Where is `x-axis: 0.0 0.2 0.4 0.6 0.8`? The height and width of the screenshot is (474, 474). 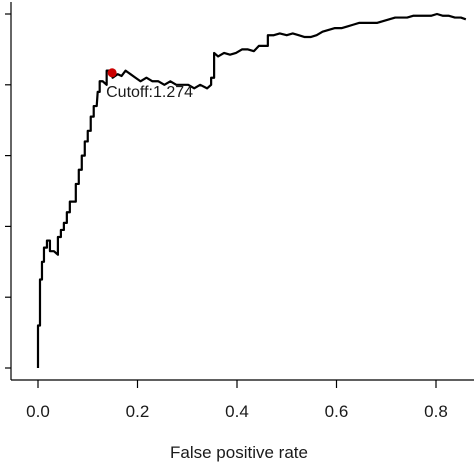
x-axis: 0.0 0.2 0.4 0.6 0.8 is located at coordinates (237, 400).